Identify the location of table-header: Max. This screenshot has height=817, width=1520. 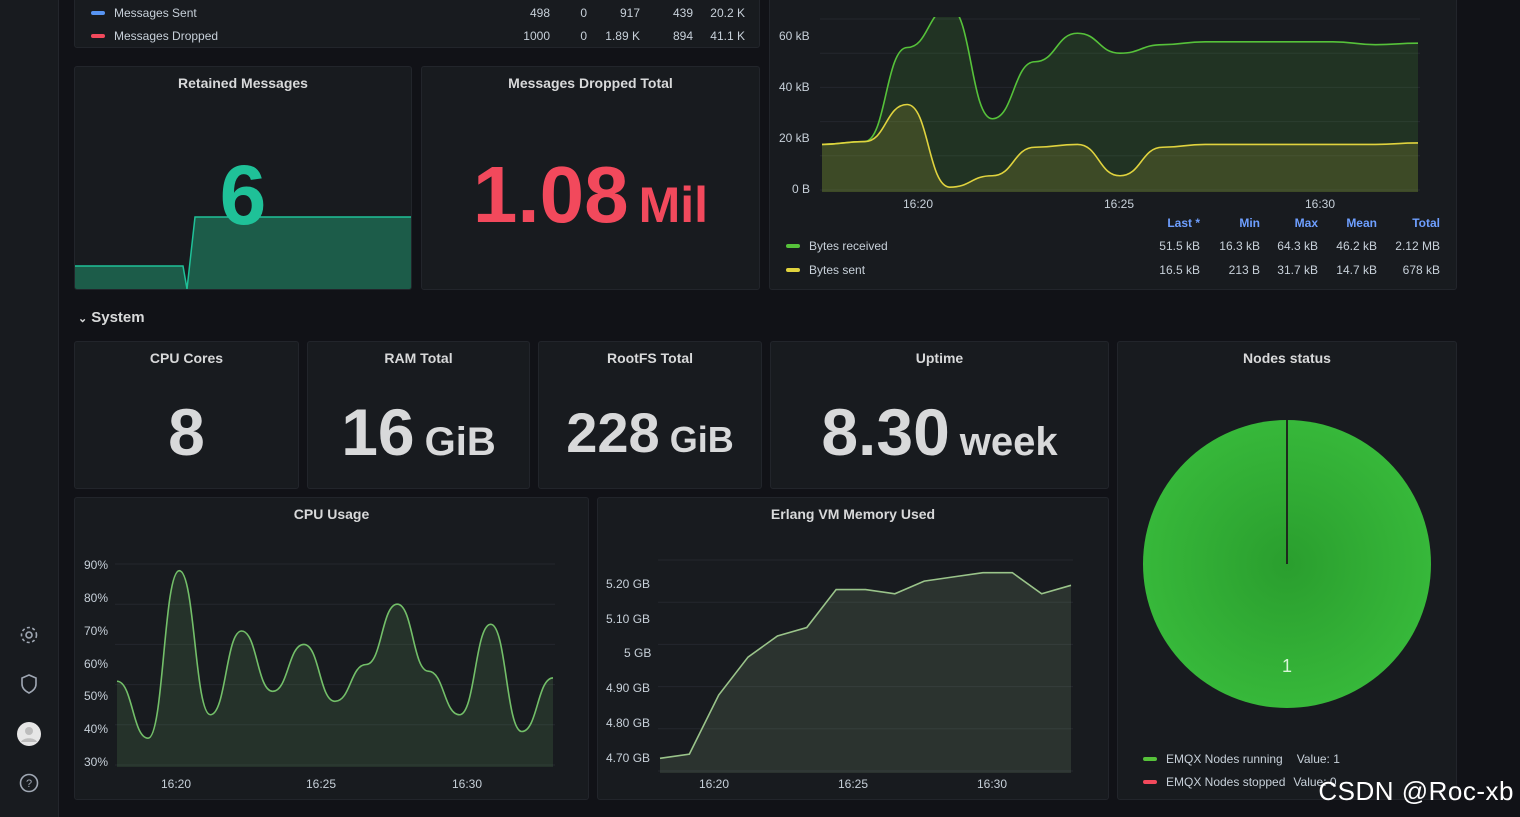
(1306, 223).